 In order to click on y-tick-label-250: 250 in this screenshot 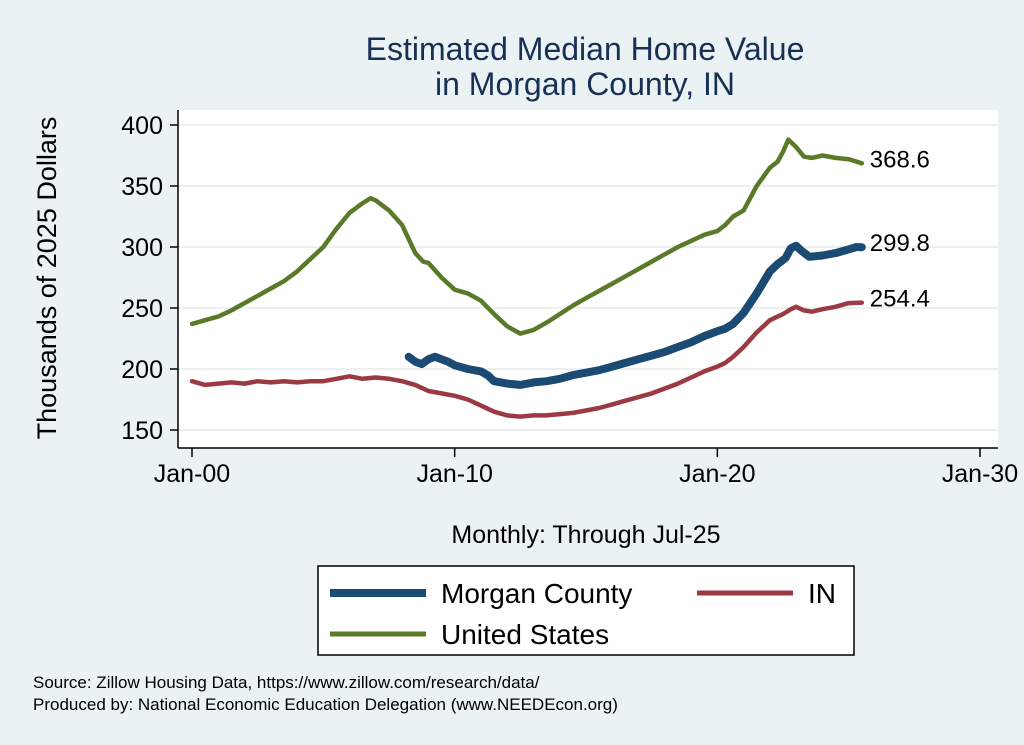, I will do `click(142, 309)`.